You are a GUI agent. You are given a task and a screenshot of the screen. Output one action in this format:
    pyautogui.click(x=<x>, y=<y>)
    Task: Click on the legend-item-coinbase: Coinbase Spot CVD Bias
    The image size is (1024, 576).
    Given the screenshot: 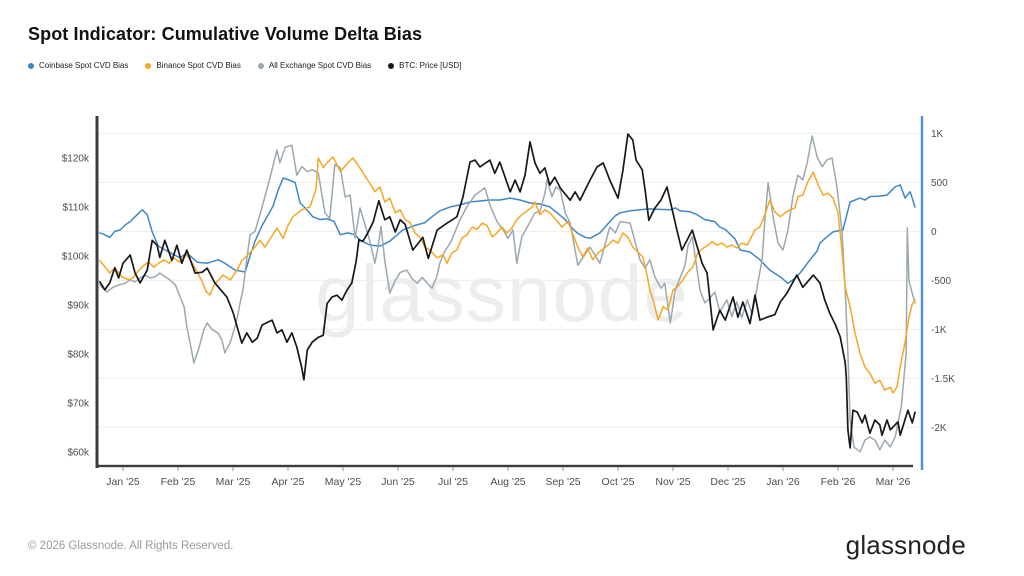 What is the action you would take?
    pyautogui.click(x=78, y=65)
    